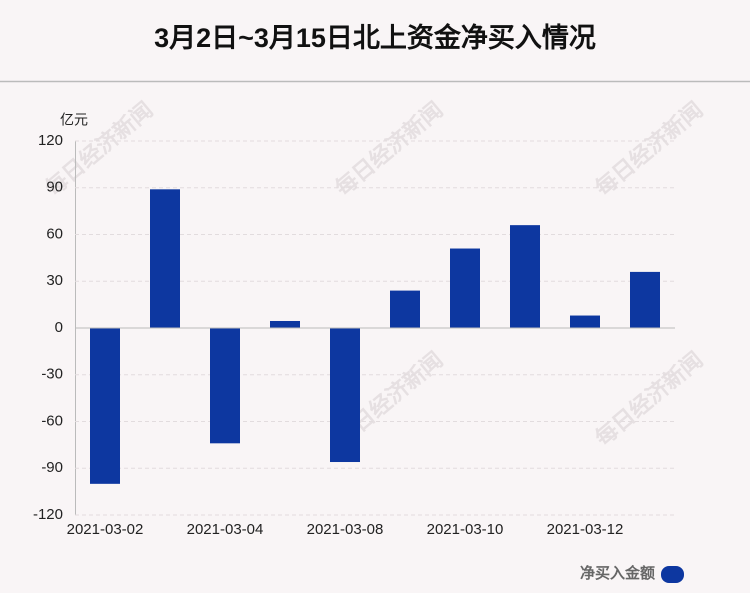  What do you see at coordinates (52, 467) in the screenshot?
I see `y-tick-label: -90` at bounding box center [52, 467].